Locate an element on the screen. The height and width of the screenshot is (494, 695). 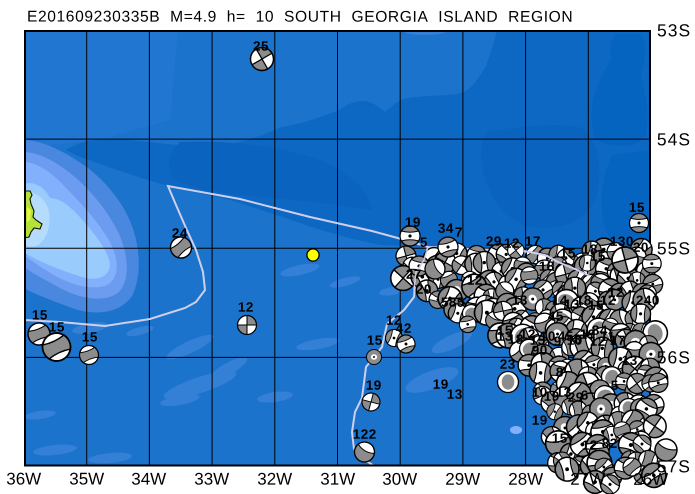
svg-text: 27W is located at coordinates (587, 479).